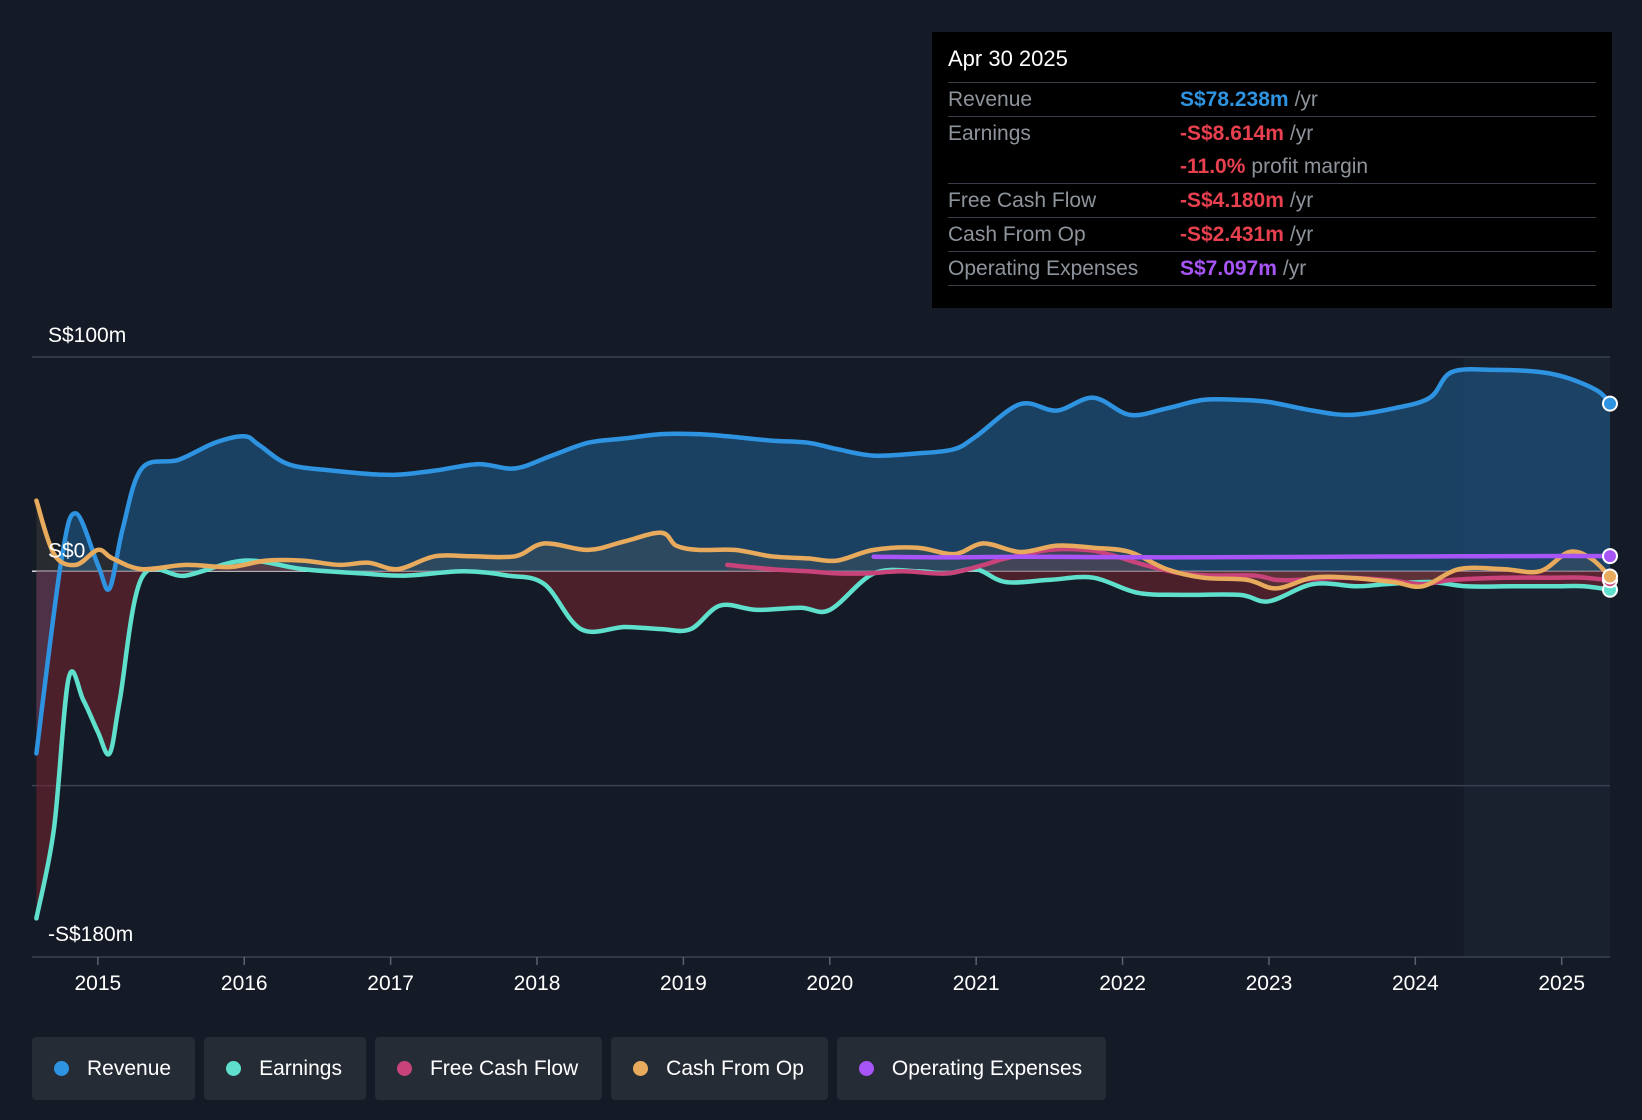  What do you see at coordinates (989, 133) in the screenshot?
I see `tooltip-row-label: Earnings` at bounding box center [989, 133].